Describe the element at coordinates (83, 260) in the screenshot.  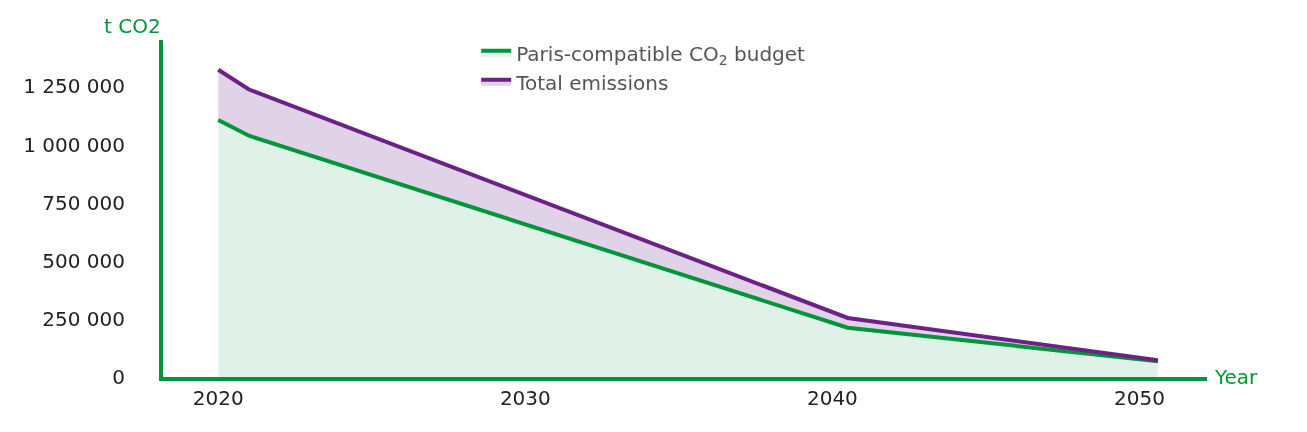
I see `y-tick-label: 500 000` at that location.